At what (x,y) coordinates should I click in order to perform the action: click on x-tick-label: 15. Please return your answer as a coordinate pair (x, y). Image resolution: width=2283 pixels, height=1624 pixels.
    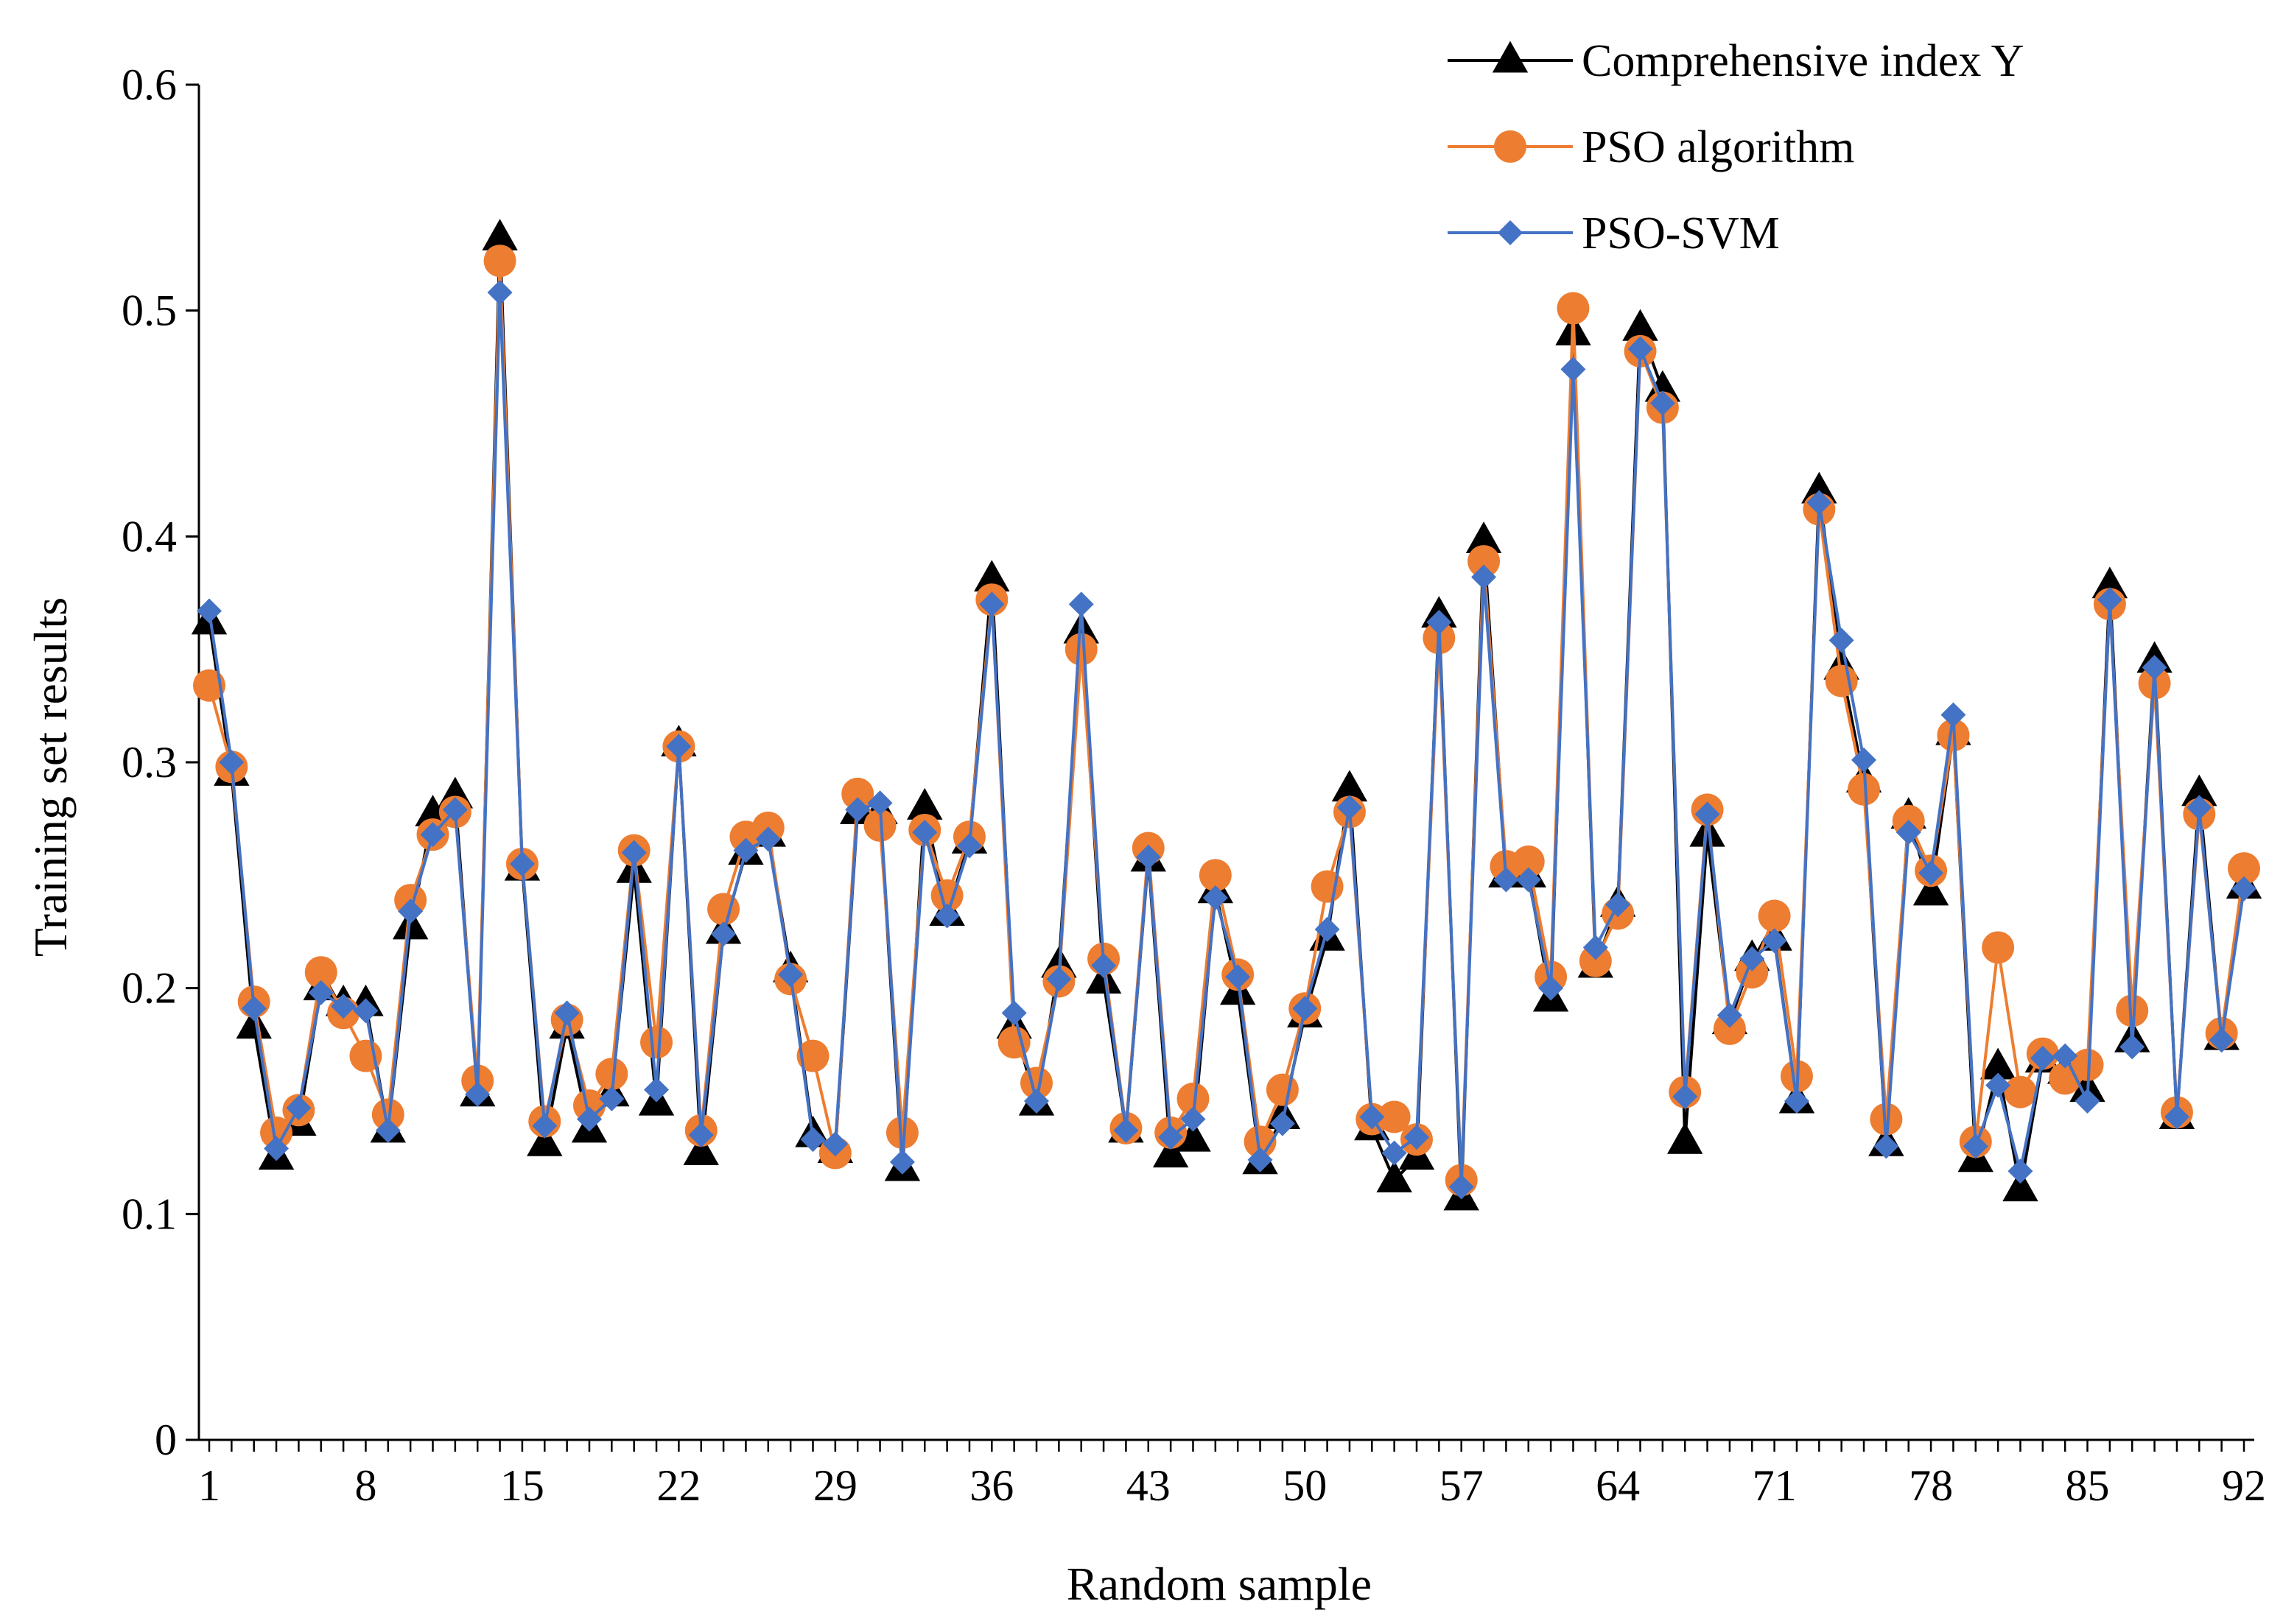
    Looking at the image, I should click on (522, 1486).